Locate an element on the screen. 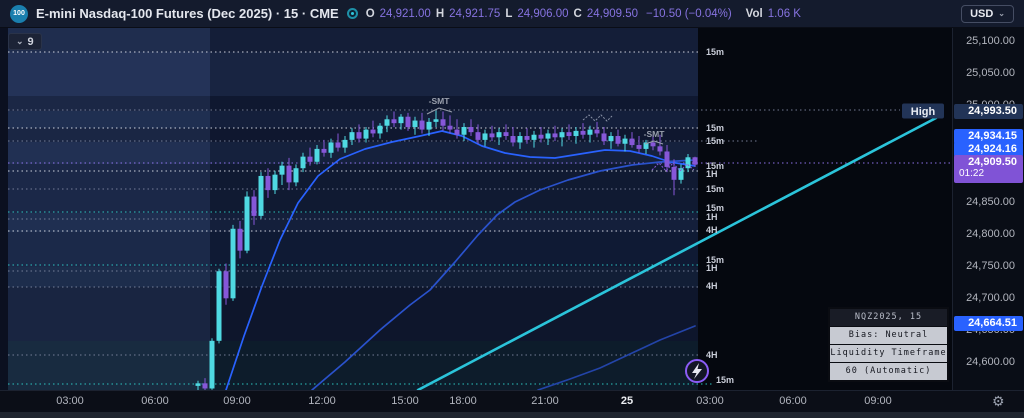 The image size is (1024, 418). indicators-collapse-button: ⌄ 9 is located at coordinates (25, 41).